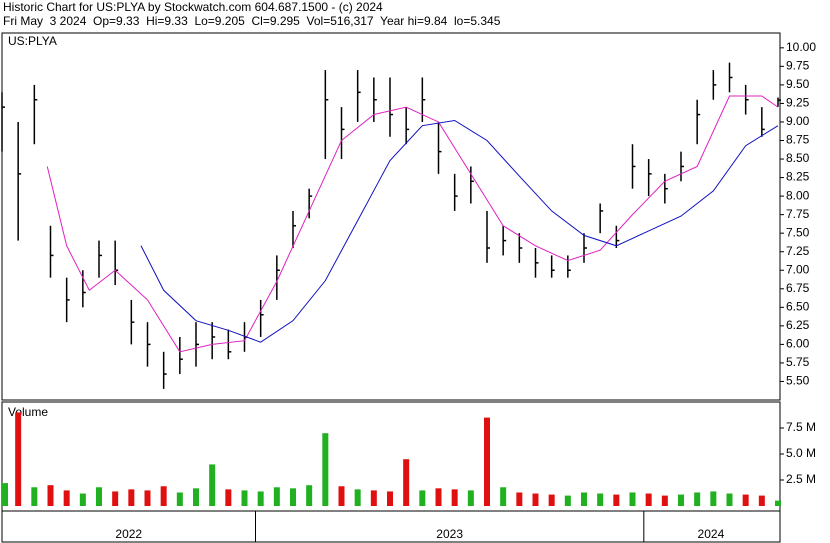 The height and width of the screenshot is (543, 830). What do you see at coordinates (801, 47) in the screenshot?
I see `y-tick-label: 10.00` at bounding box center [801, 47].